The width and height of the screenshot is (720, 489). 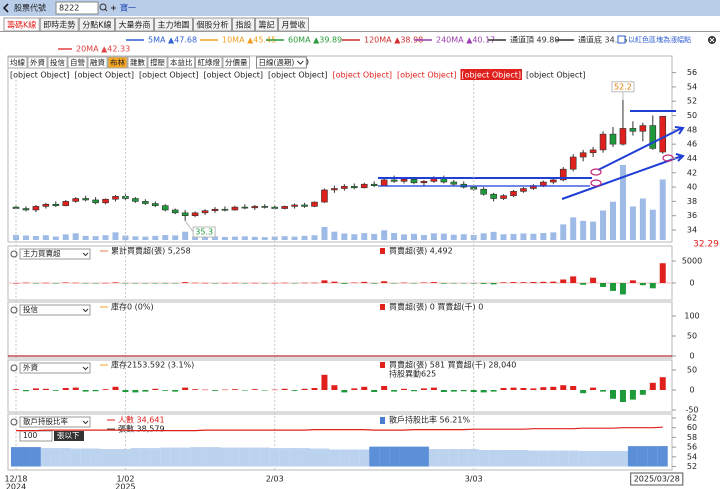 What do you see at coordinates (5, 8) in the screenshot?
I see `back-button` at bounding box center [5, 8].